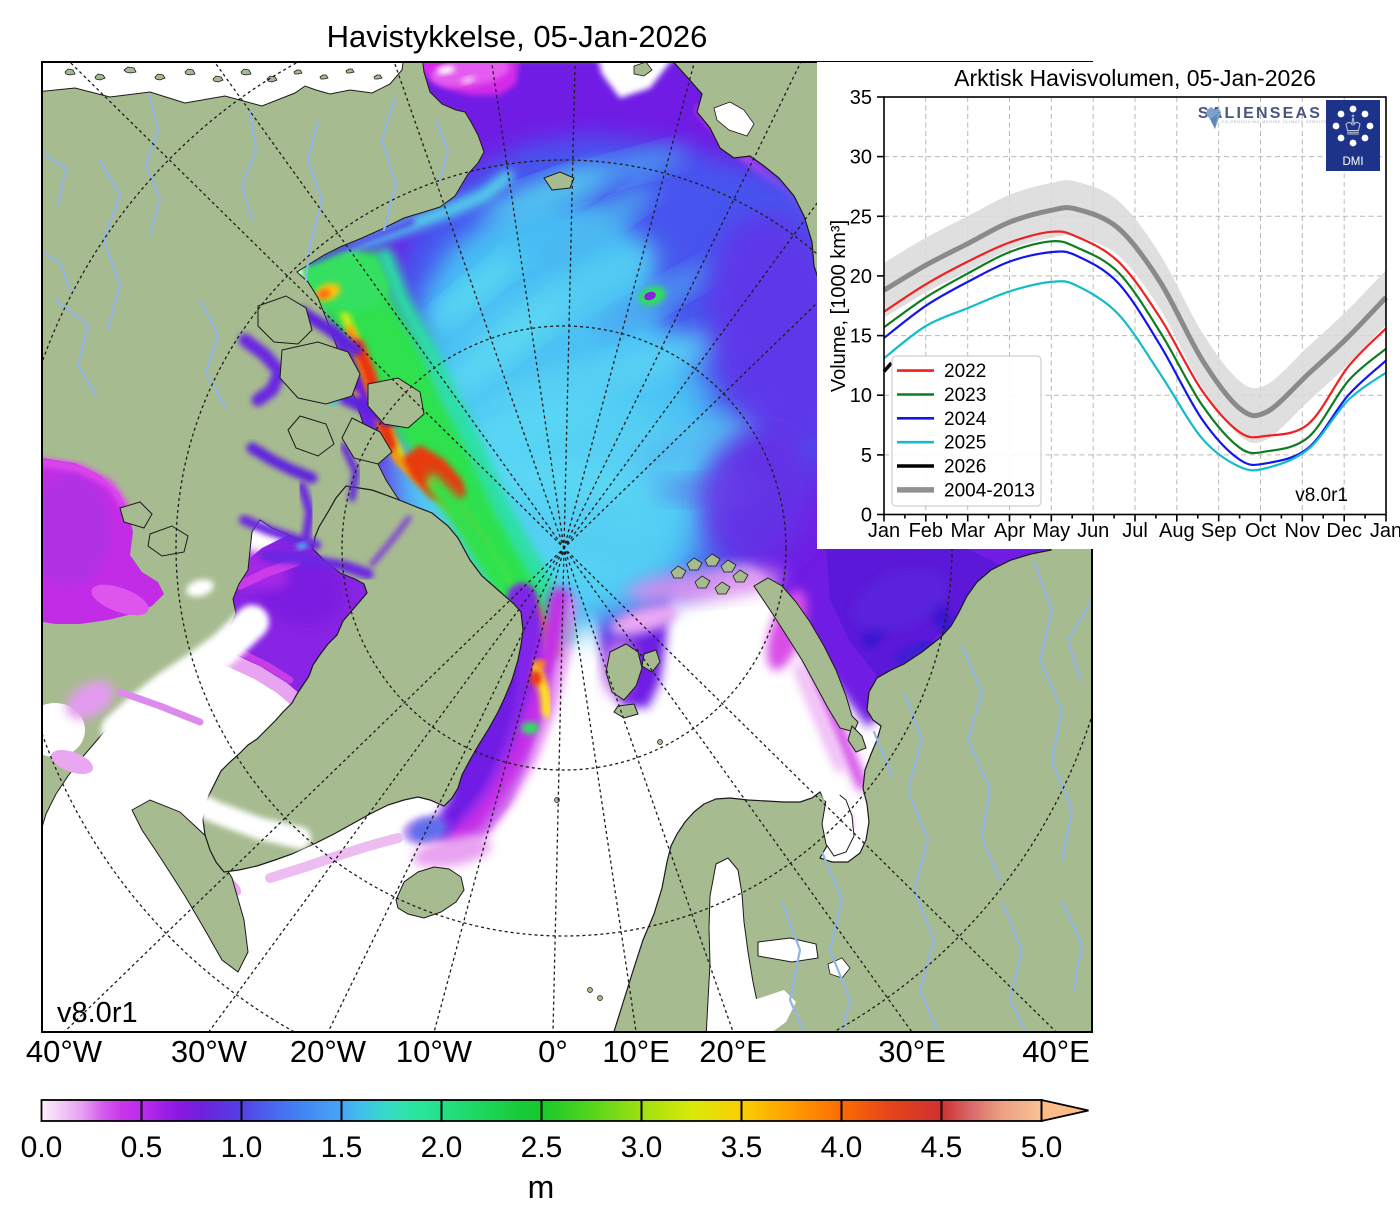 This screenshot has width=1400, height=1213. Describe the element at coordinates (912, 1051) in the screenshot. I see `svg-text: 30°E` at that location.